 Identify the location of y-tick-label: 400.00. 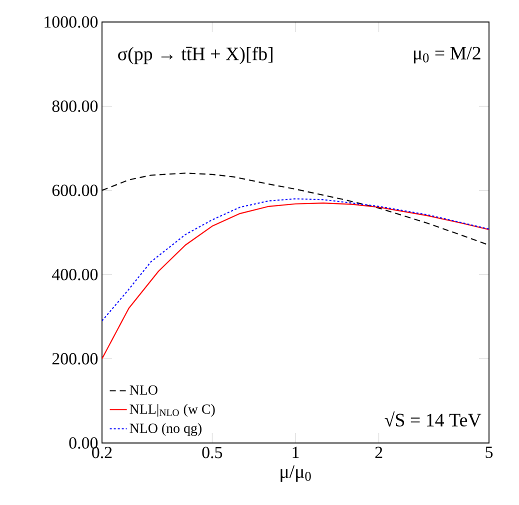
(75, 274).